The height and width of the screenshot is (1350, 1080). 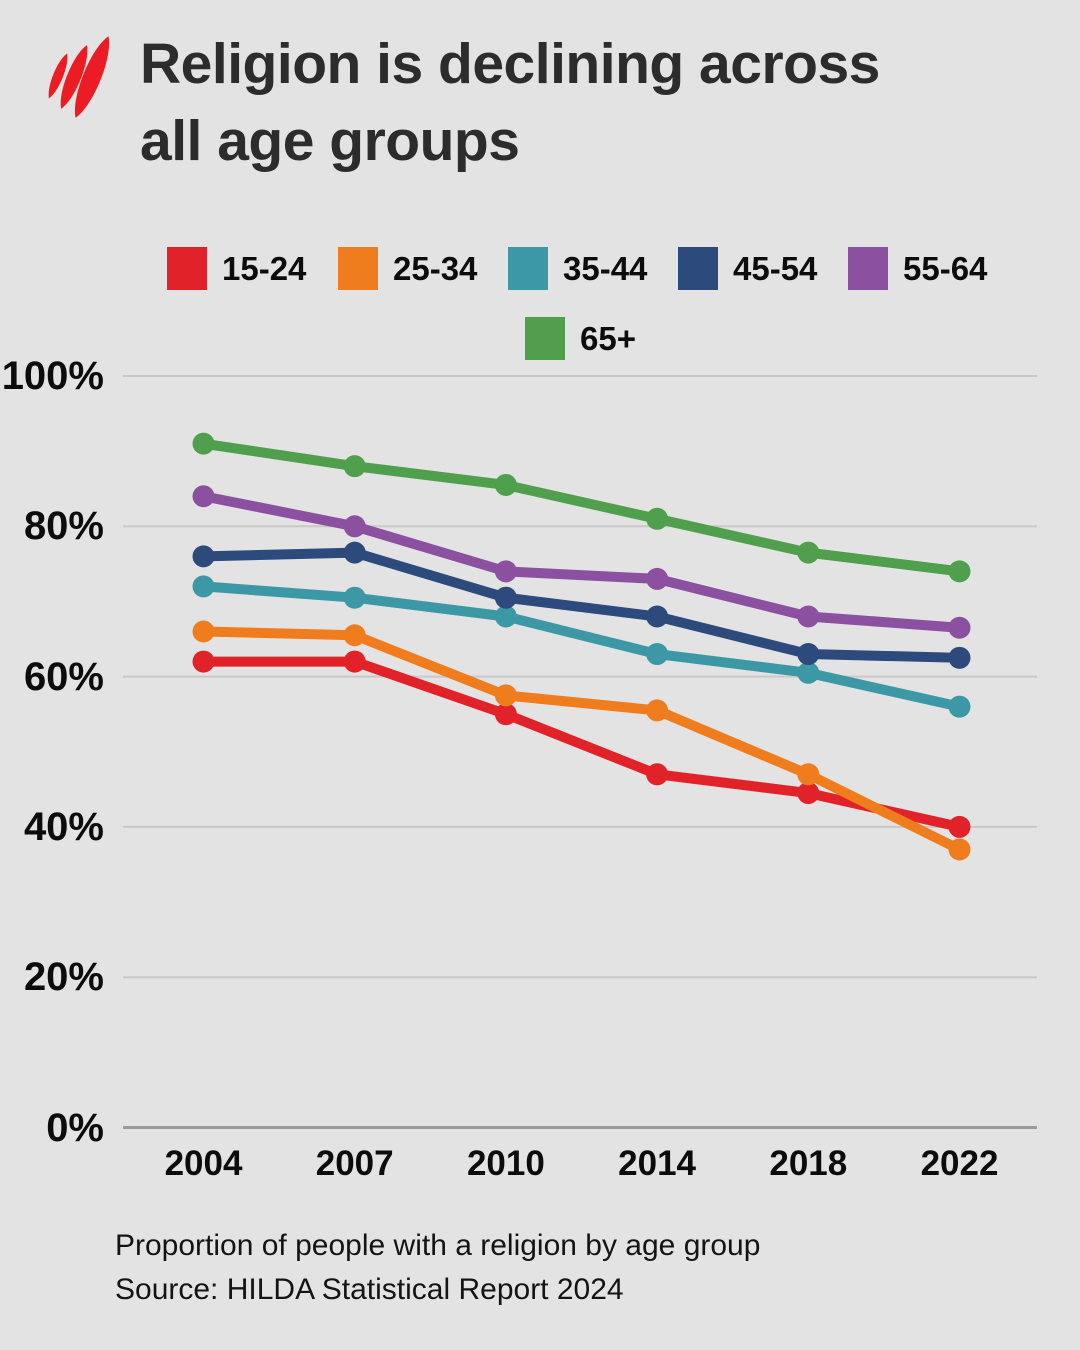 What do you see at coordinates (63, 526) in the screenshot?
I see `y-tick-80: 80%` at bounding box center [63, 526].